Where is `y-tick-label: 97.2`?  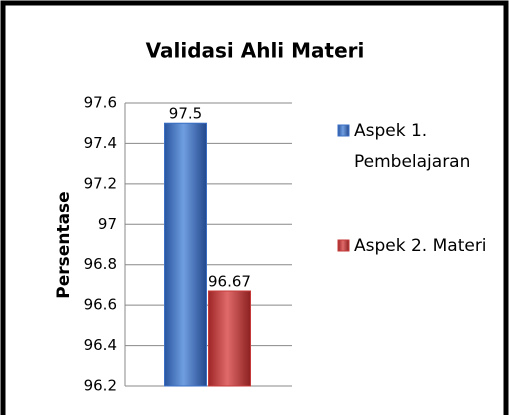 y-tick-label: 97.2 is located at coordinates (100, 183).